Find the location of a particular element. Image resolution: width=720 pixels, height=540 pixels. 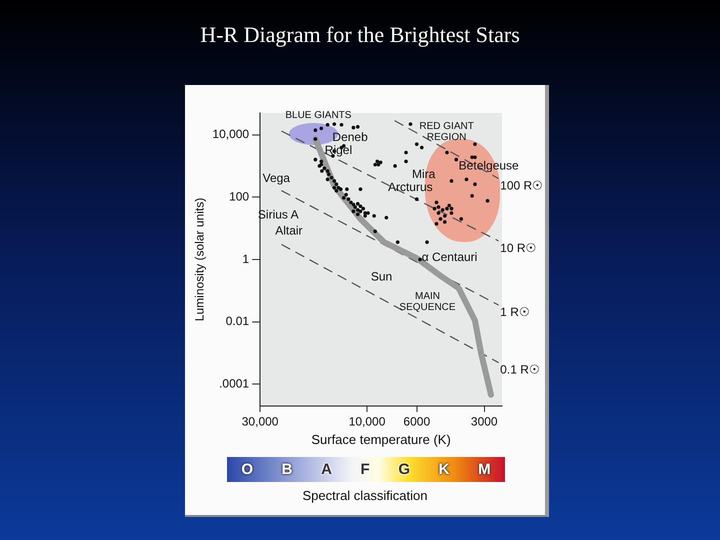

annotation: α Centauri is located at coordinates (450, 257).